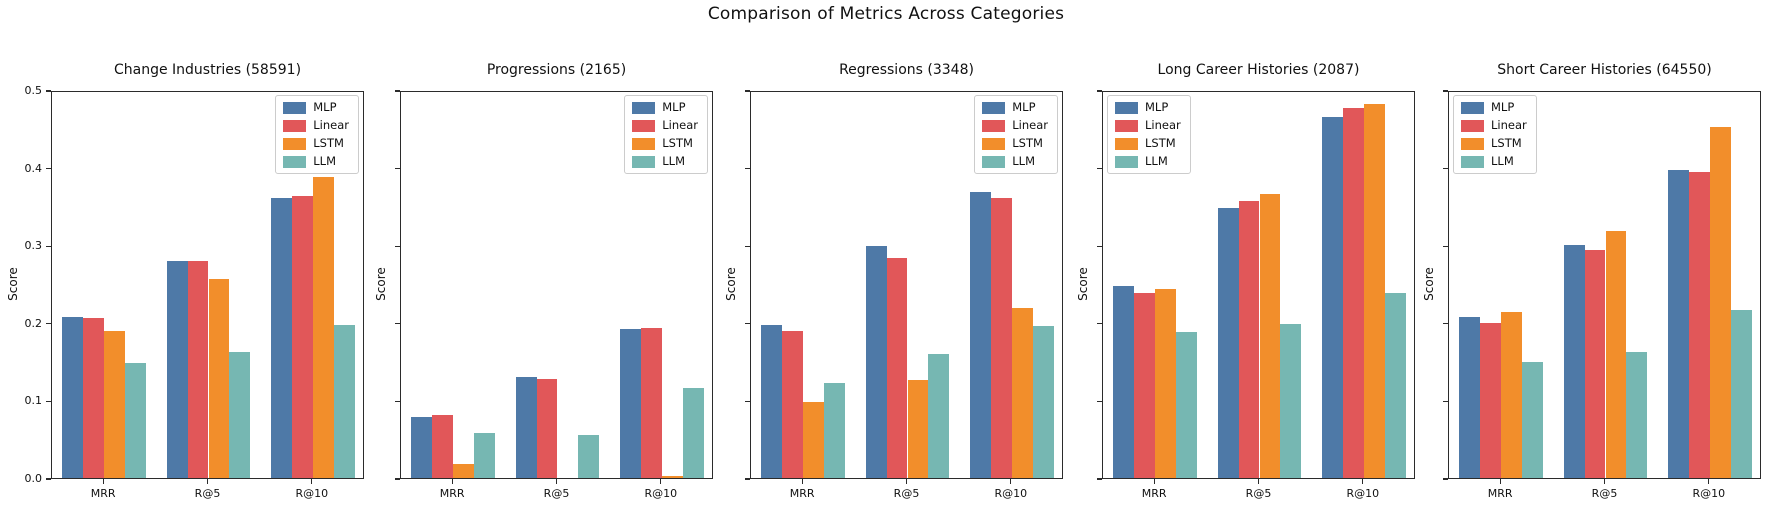 The height and width of the screenshot is (507, 1772). What do you see at coordinates (33, 323) in the screenshot?
I see `y-tick-label: 0.2` at bounding box center [33, 323].